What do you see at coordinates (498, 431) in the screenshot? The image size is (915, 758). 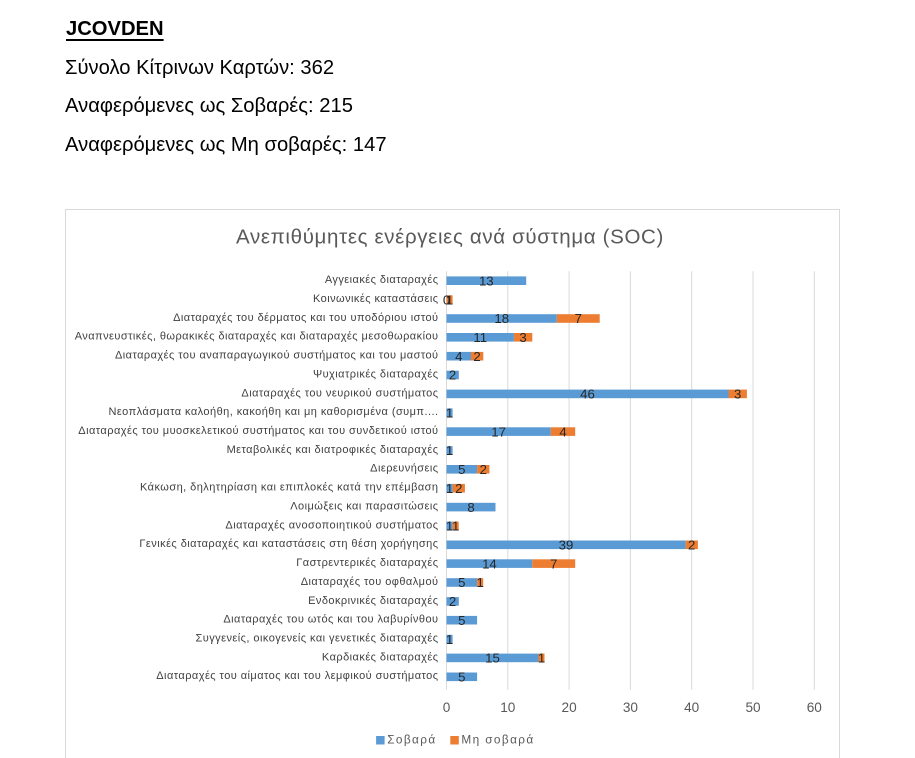 I see `svg-text: 17` at bounding box center [498, 431].